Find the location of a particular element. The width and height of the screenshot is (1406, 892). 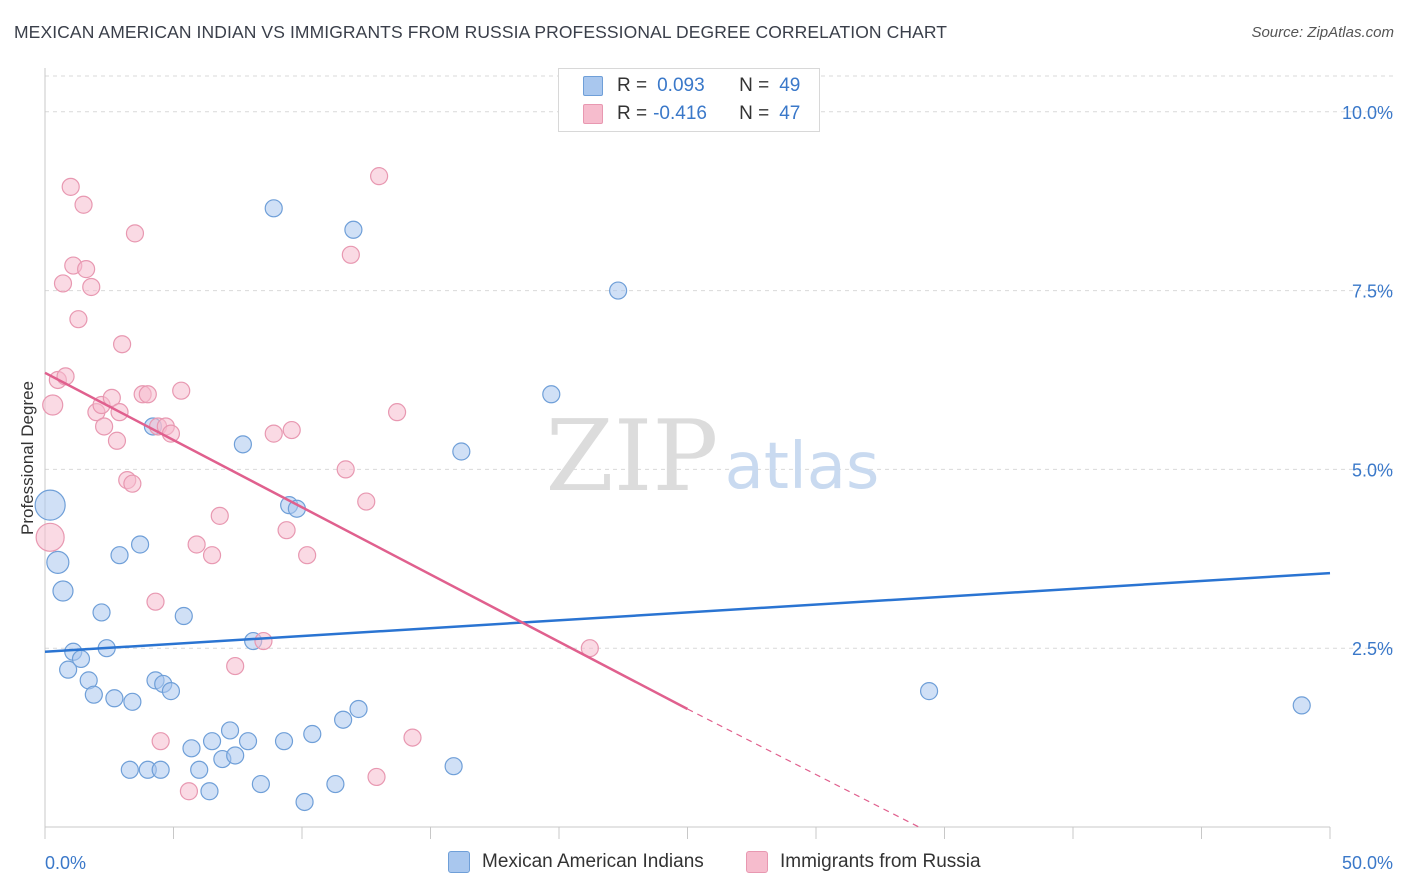

x-tick-label: 0.0% is located at coordinates (65, 863).